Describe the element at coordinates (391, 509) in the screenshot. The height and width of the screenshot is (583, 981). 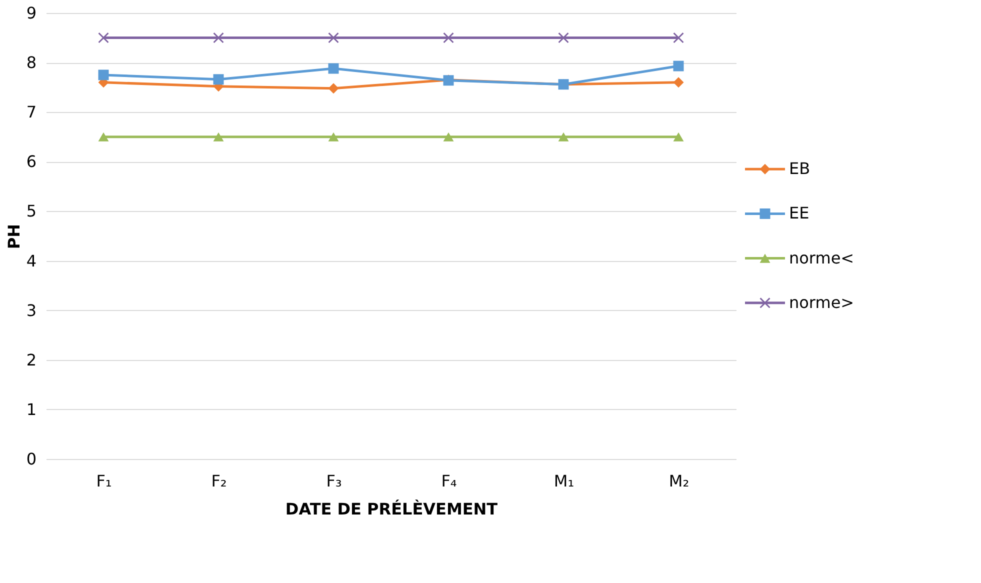
I see `x-axis-title: DATE DE PRÉLÈVEMENT` at that location.